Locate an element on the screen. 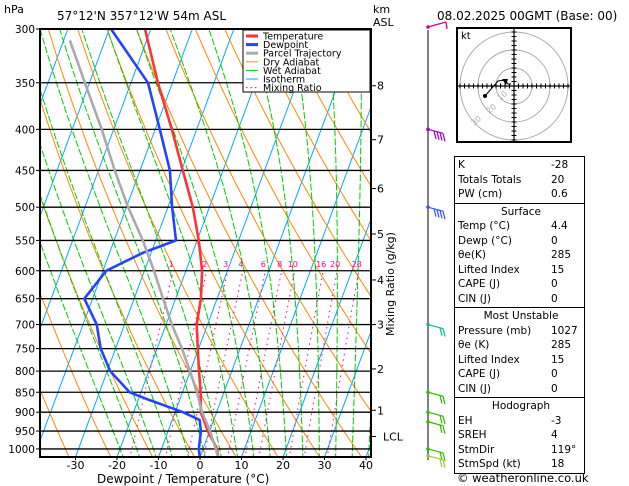 This screenshot has width=629, height=486. label: Totals Totals is located at coordinates (490, 179).